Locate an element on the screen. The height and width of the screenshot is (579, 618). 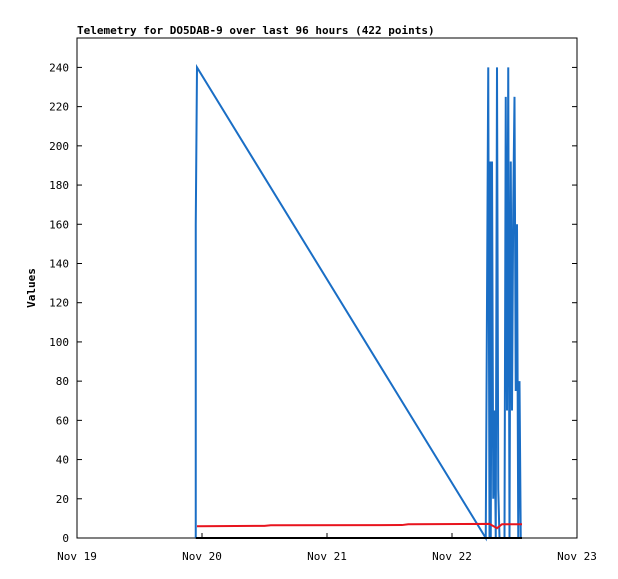
x-tick-label: Nov 23 is located at coordinates (577, 556).